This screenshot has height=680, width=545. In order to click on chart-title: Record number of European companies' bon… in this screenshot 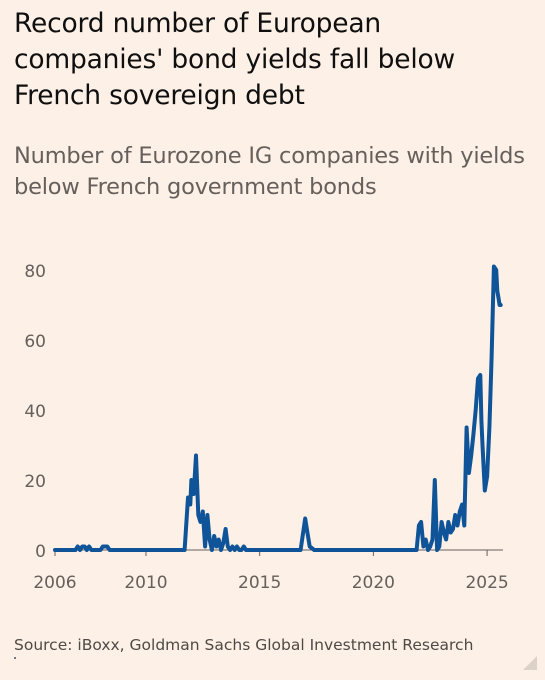, I will do `click(234, 59)`.